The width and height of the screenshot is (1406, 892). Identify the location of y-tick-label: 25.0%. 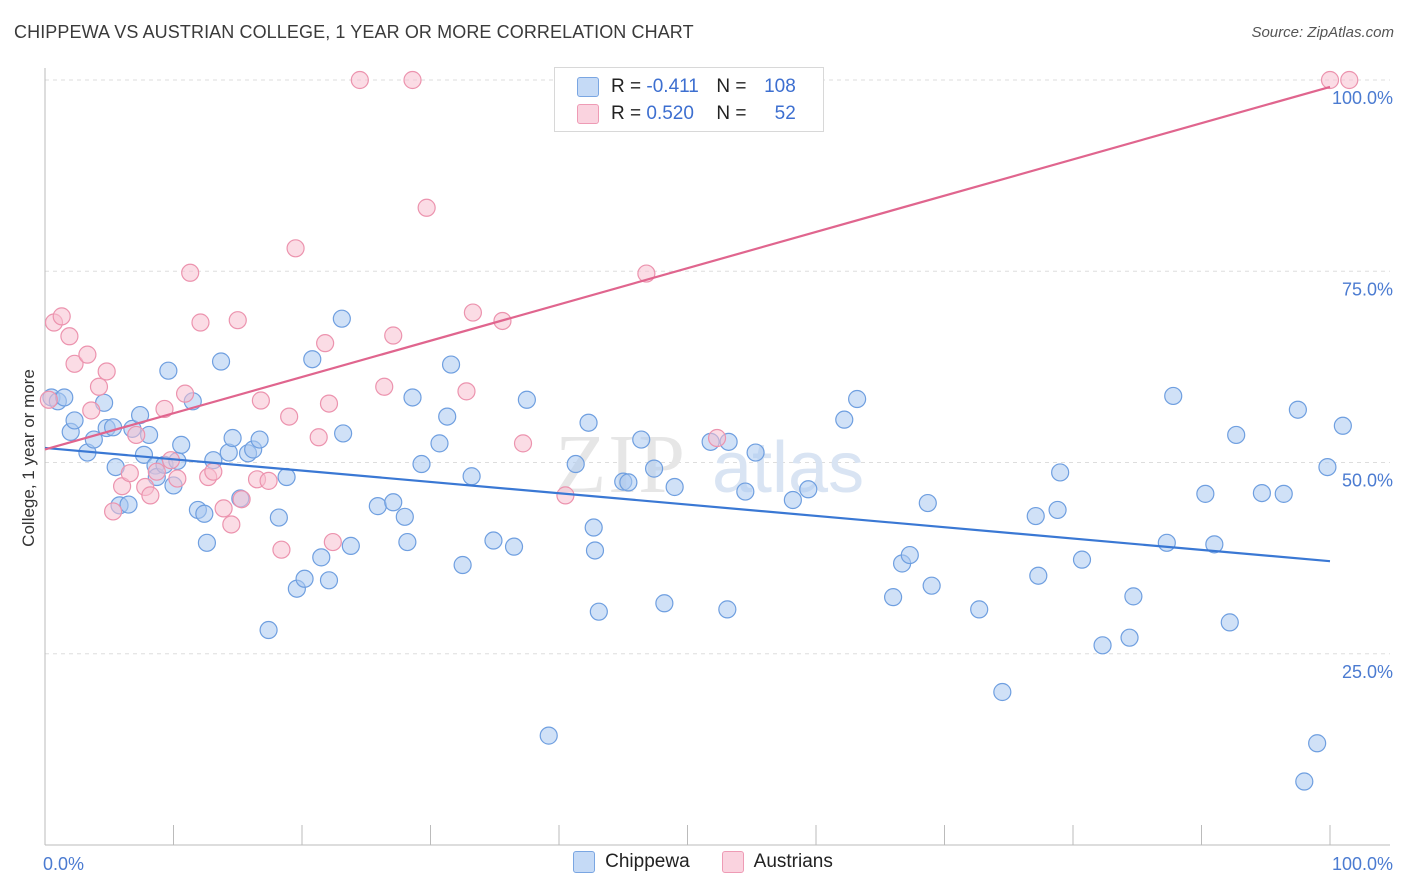
(1367, 672).